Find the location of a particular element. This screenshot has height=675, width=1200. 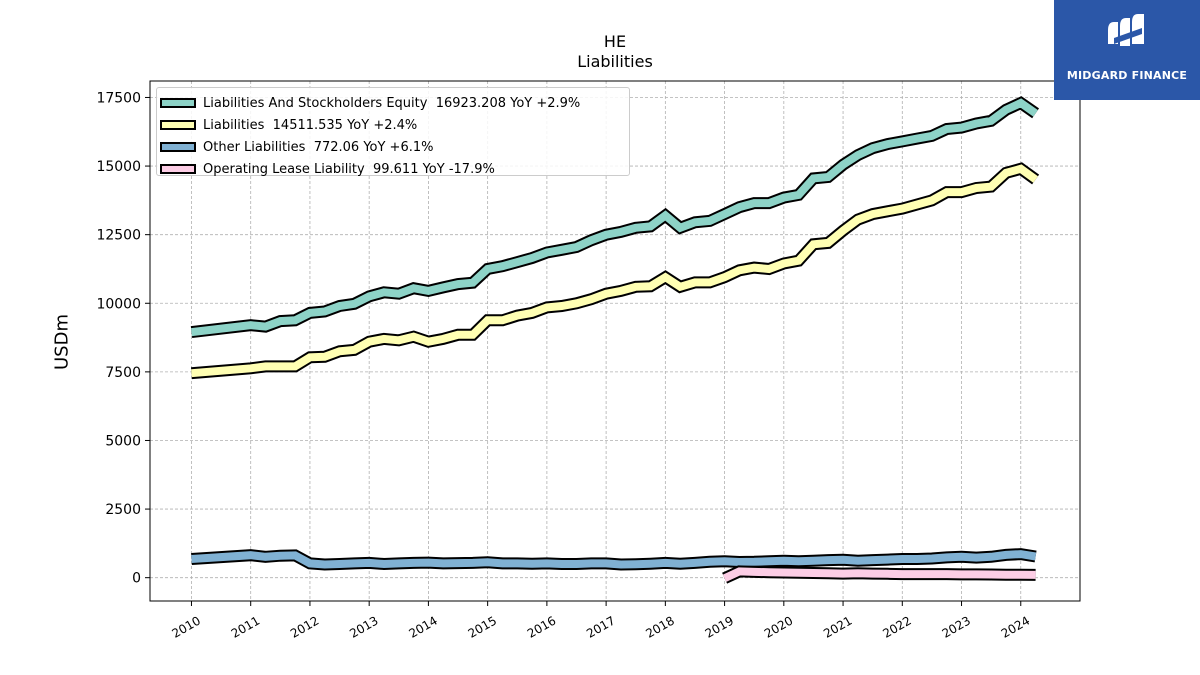

x-tick-label: 2021 is located at coordinates (837, 626).